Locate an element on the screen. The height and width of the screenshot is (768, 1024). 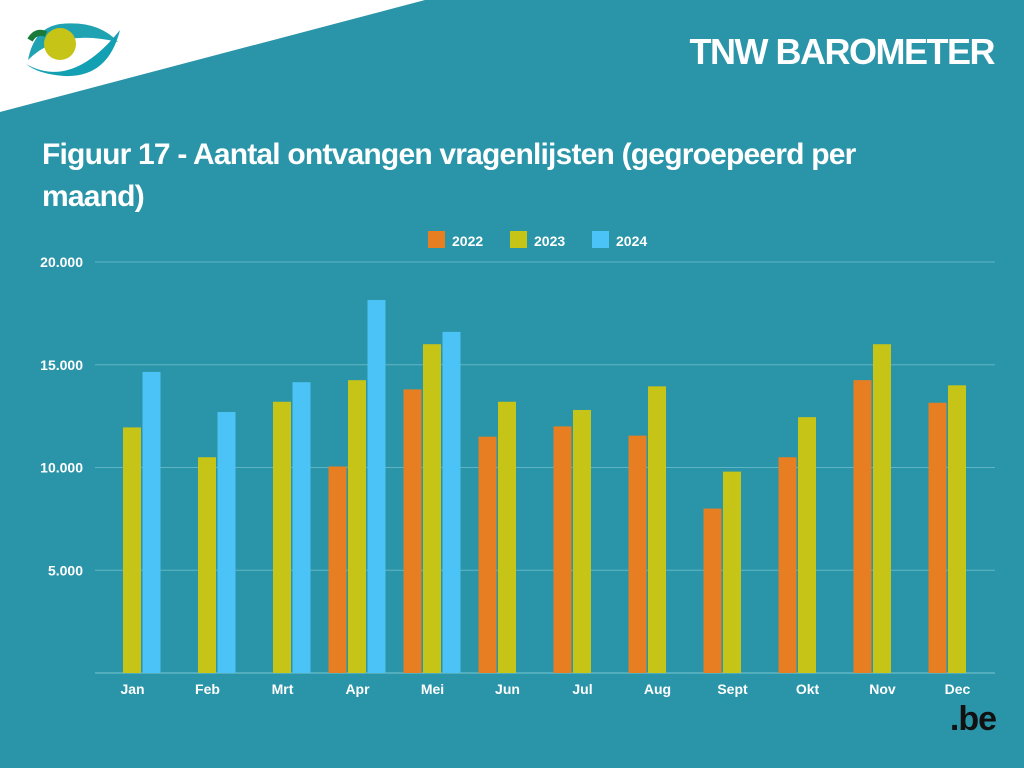
bar-2022-jul is located at coordinates (562, 549).